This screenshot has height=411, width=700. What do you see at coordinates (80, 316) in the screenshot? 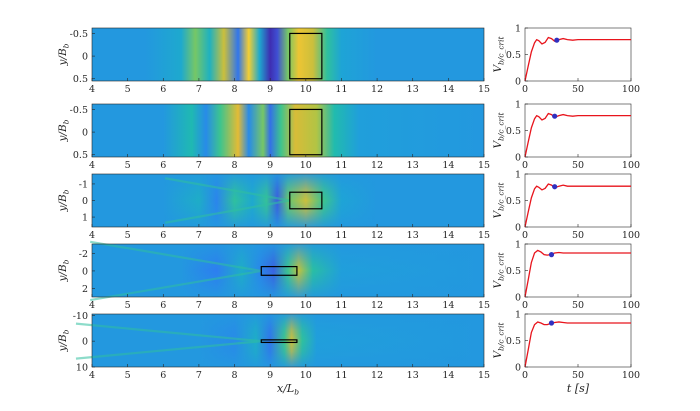
I see `y-tick-label: -10` at bounding box center [80, 316].